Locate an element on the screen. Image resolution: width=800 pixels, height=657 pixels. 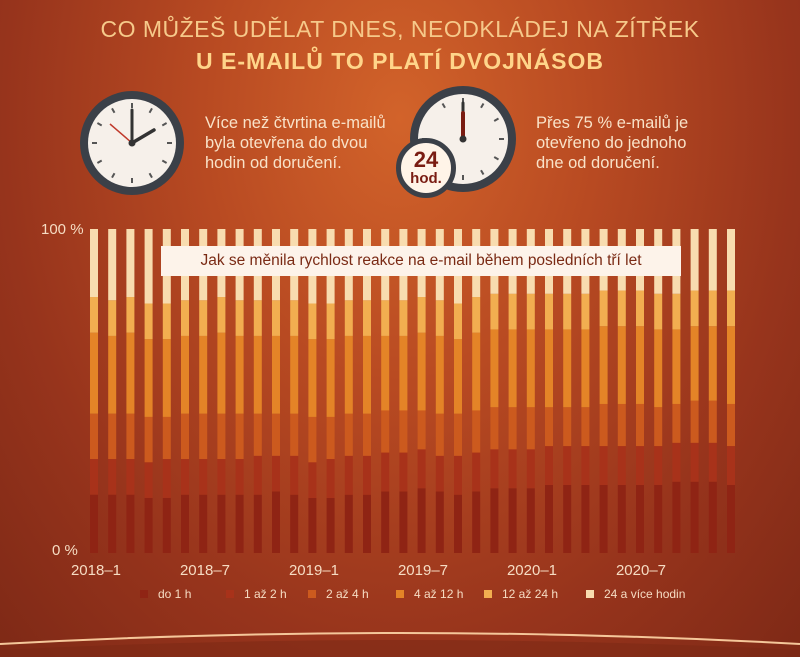
legend-label: 2 až 4 h is located at coordinates (347, 594).